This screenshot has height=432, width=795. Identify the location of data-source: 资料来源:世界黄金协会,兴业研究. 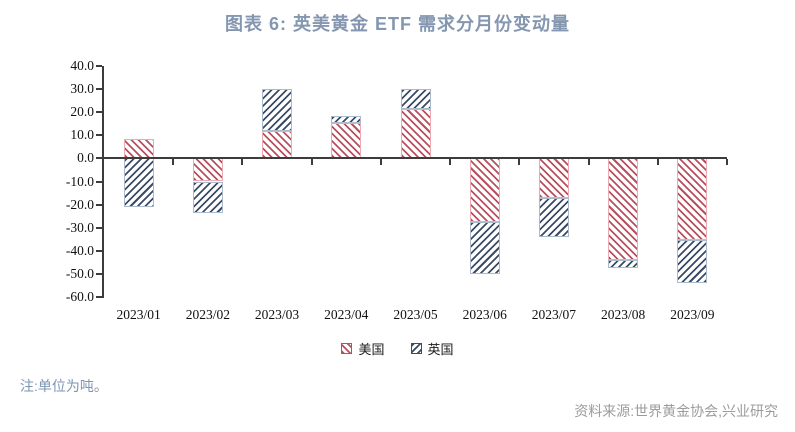
(676, 411).